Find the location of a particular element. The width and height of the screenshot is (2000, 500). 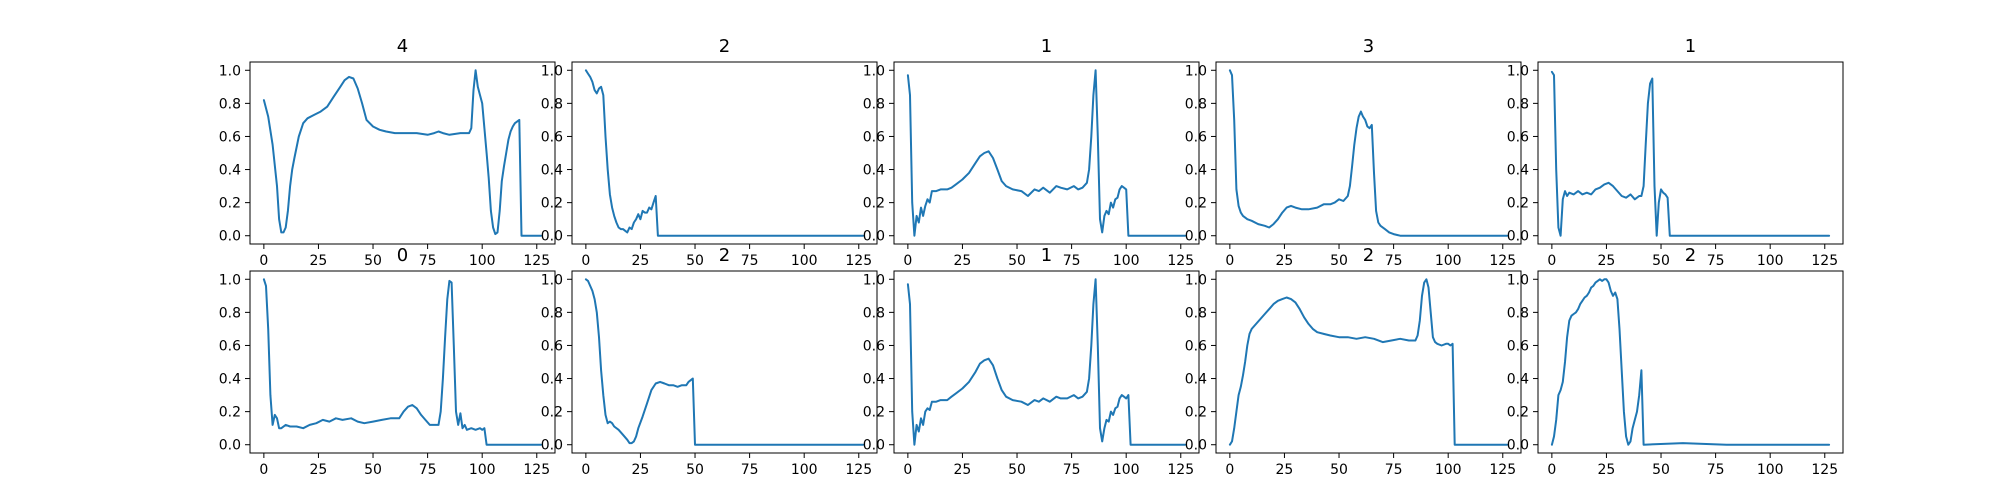

subplot-title: 1 is located at coordinates (1690, 46).